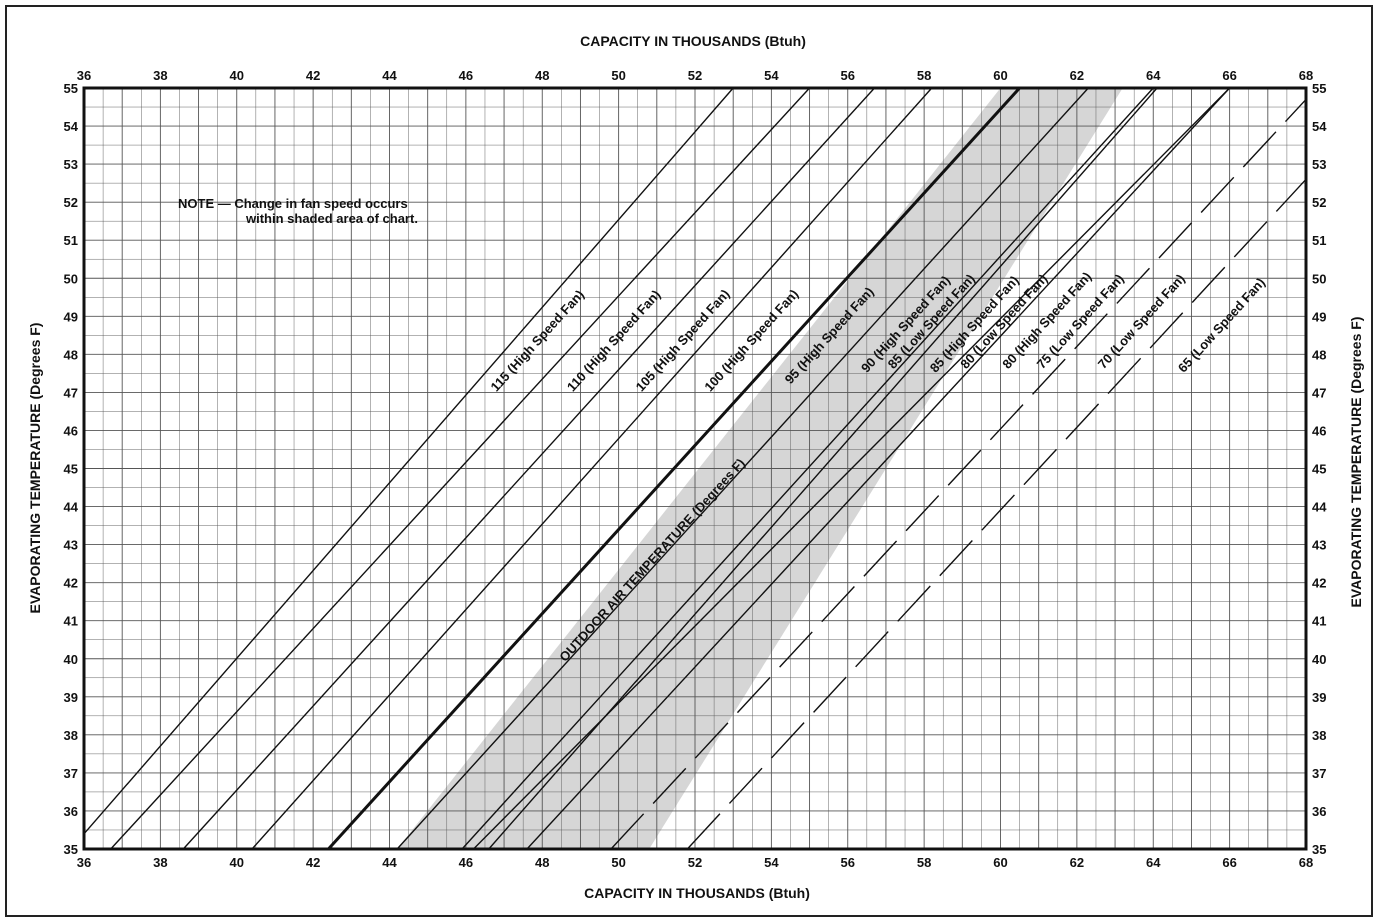 This screenshot has height=923, width=1379. Describe the element at coordinates (848, 862) in the screenshot. I see `x-tick-bottom-56: 56` at that location.